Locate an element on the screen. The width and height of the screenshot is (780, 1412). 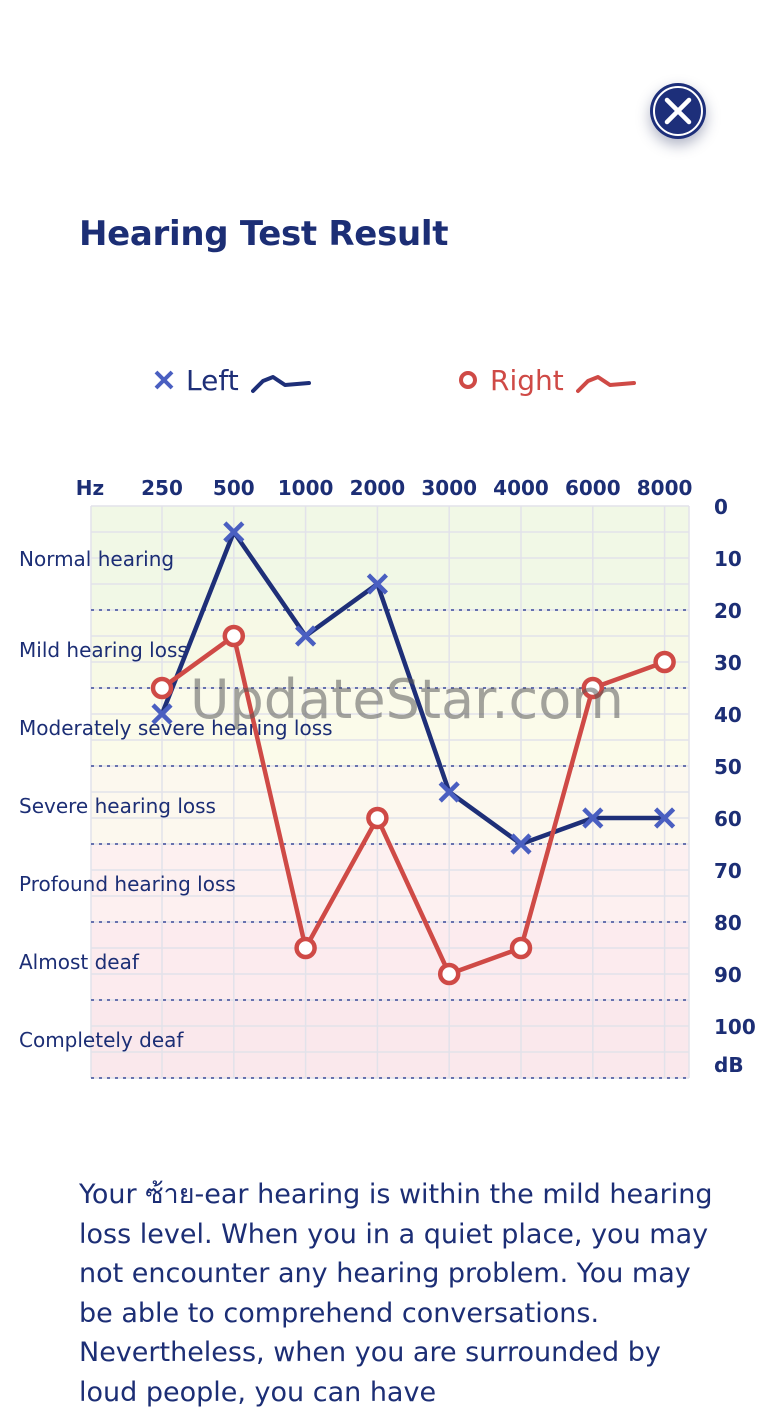
x-tick-label: 250 is located at coordinates (162, 488).